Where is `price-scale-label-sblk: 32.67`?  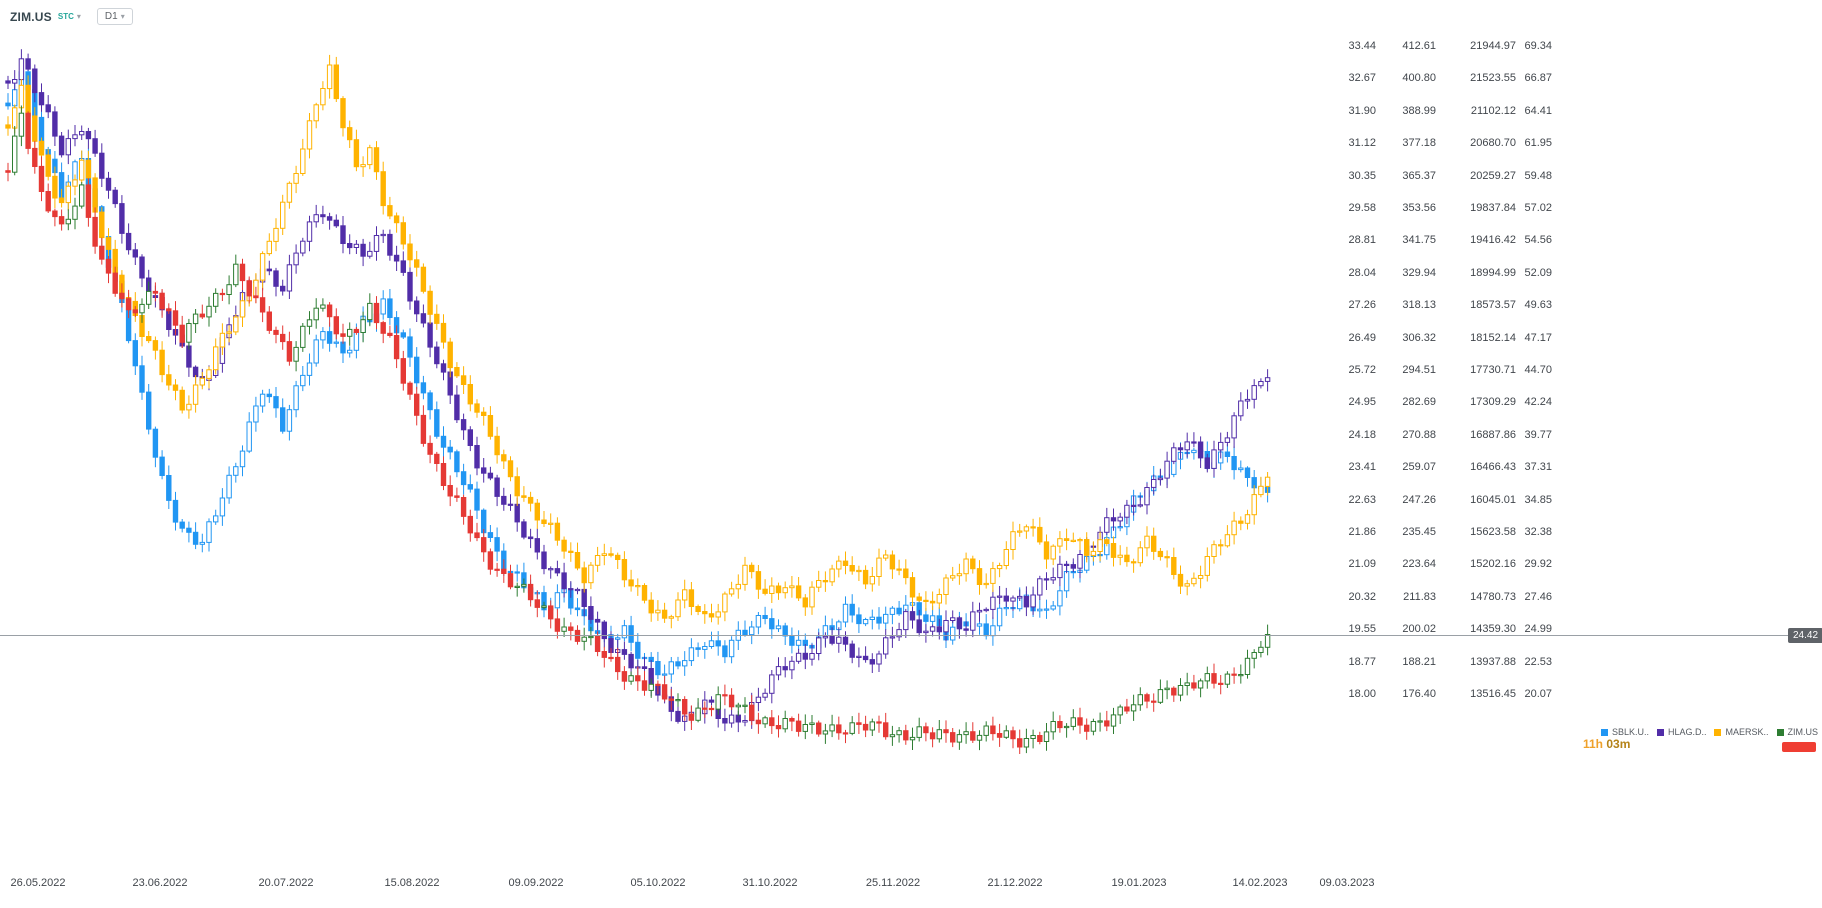 price-scale-label-sblk: 32.67 is located at coordinates (1362, 78).